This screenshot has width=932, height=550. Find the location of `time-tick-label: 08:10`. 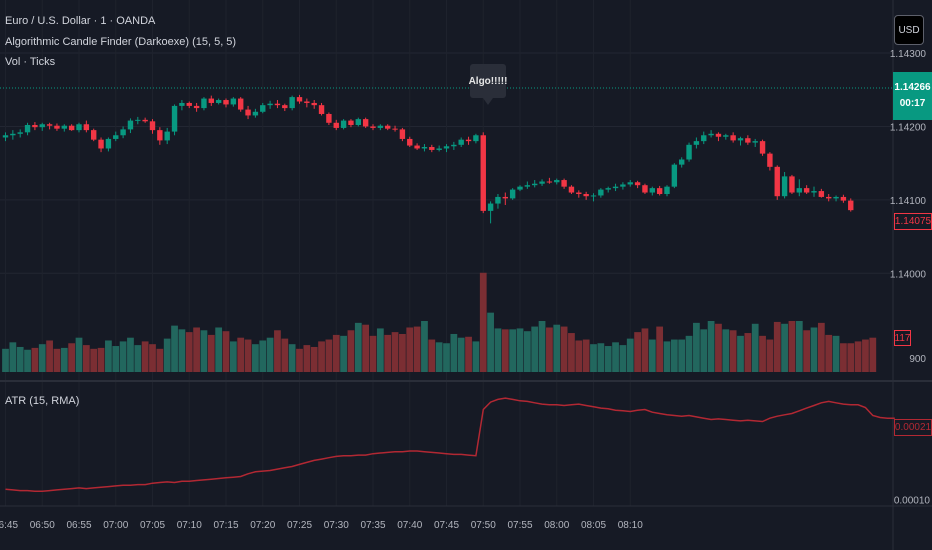

time-tick-label: 08:10 is located at coordinates (630, 525).